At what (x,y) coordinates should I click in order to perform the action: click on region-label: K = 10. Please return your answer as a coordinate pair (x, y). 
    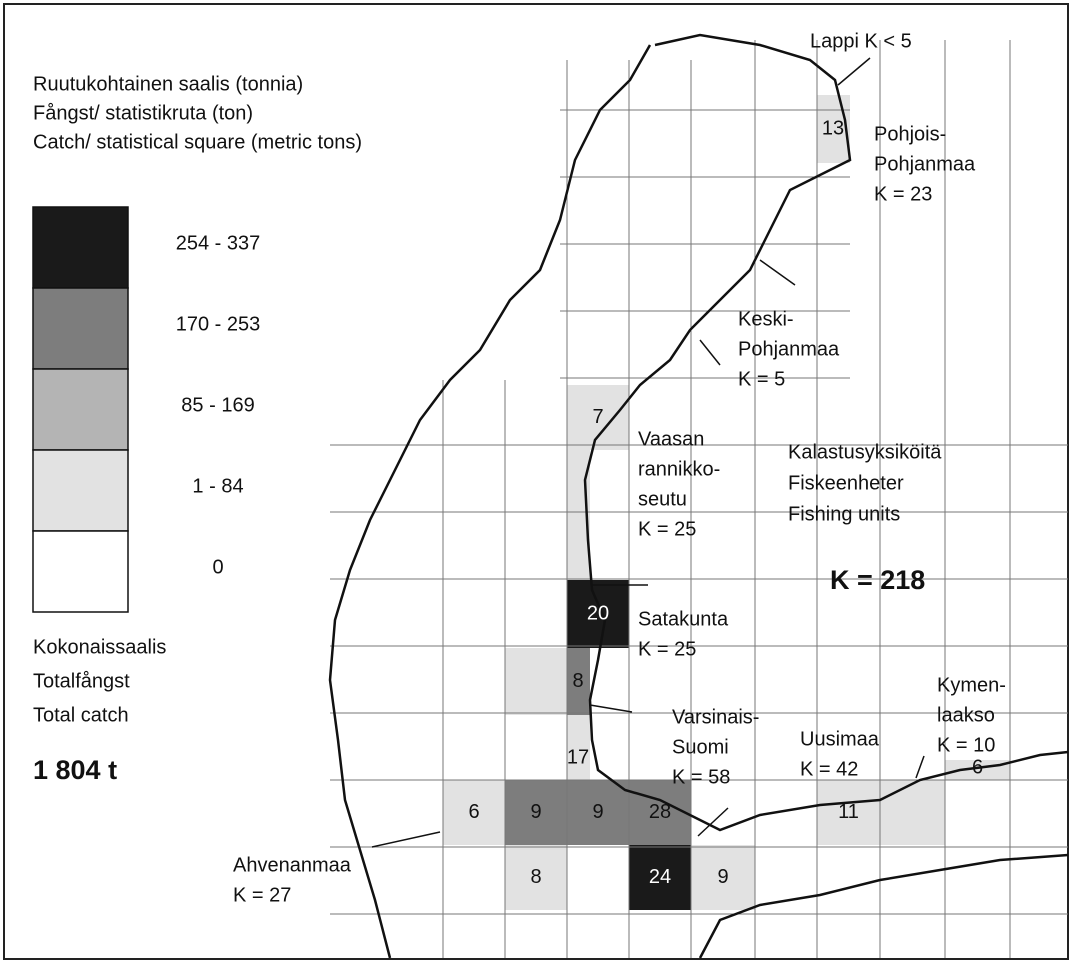
    Looking at the image, I should click on (966, 745).